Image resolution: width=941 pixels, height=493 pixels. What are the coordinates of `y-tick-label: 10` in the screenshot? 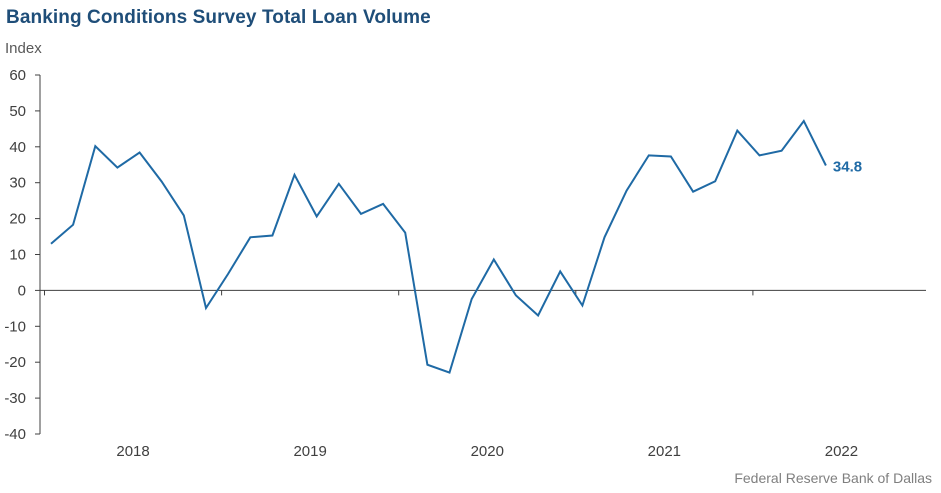 It's located at (17, 255).